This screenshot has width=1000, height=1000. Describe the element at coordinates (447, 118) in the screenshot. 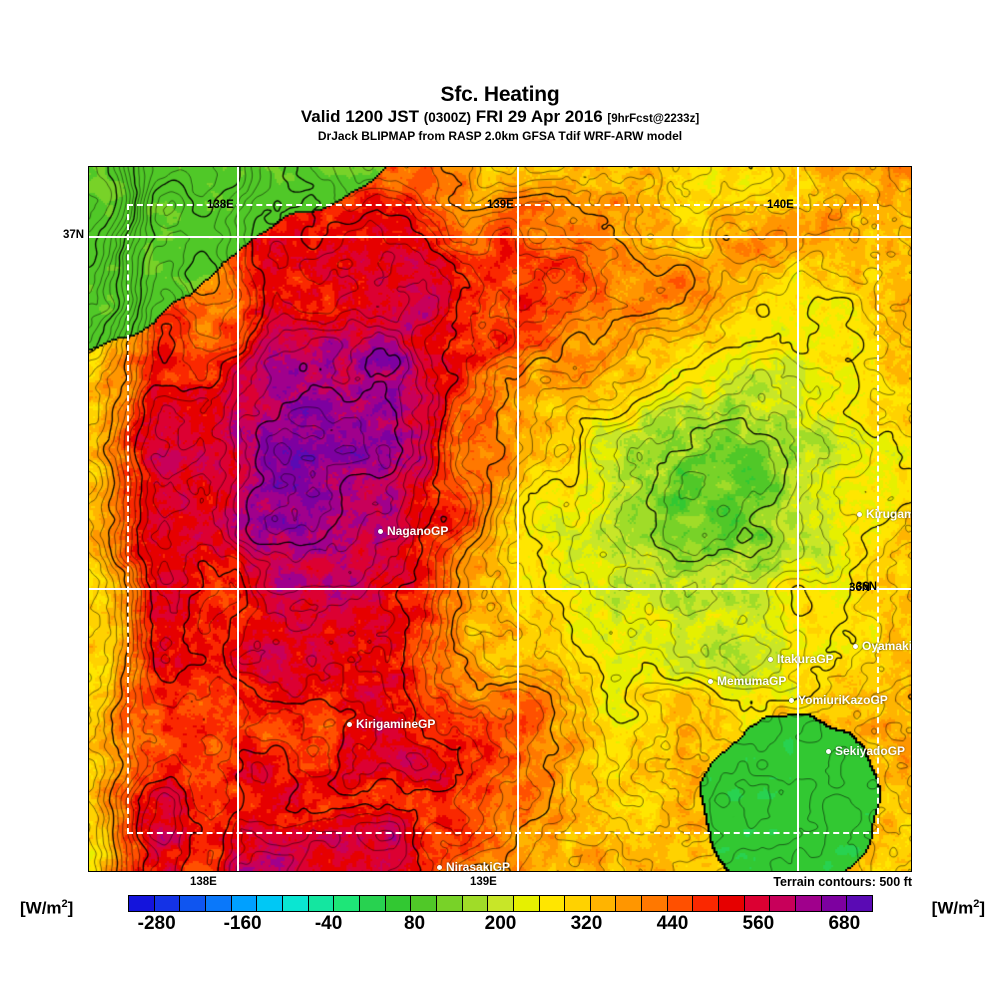

I see `valid-utc: (0300Z)` at that location.